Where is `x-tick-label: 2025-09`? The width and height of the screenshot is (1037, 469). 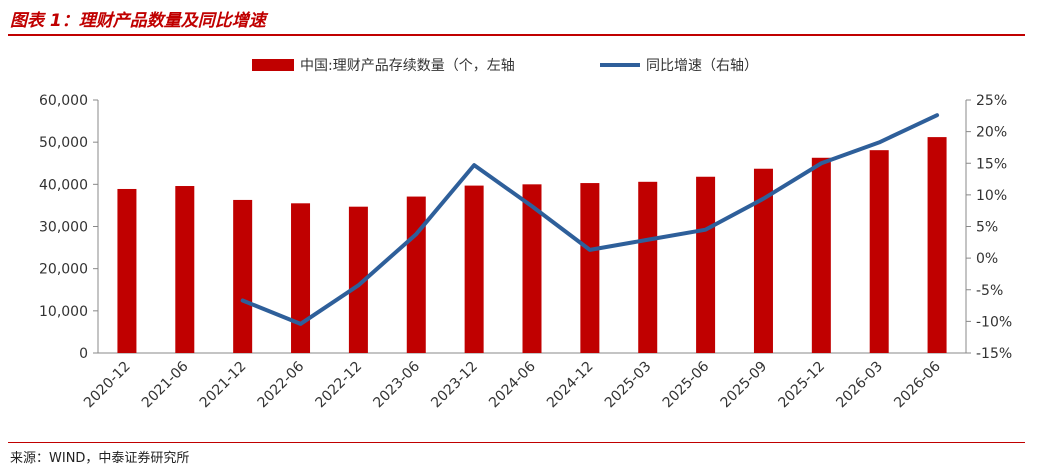
x-tick-label: 2025-09 is located at coordinates (744, 385).